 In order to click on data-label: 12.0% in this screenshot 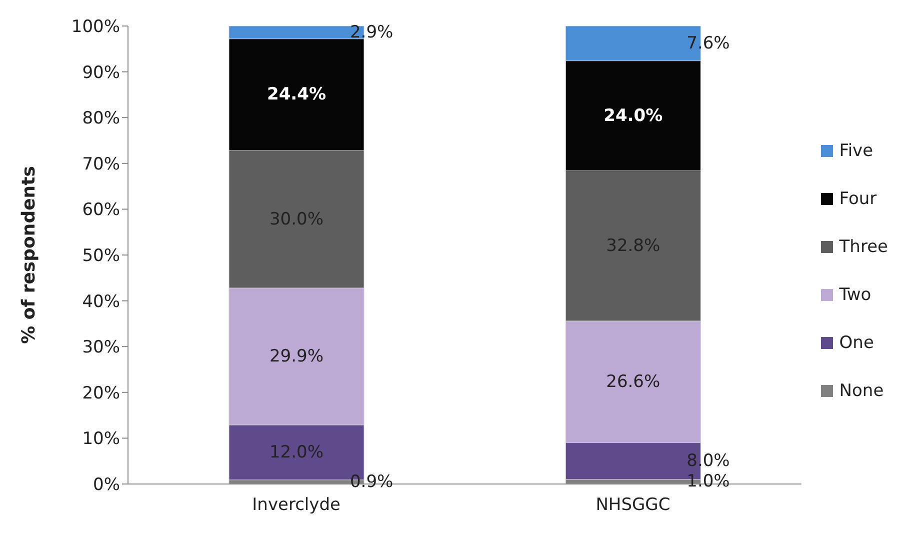, I will do `click(296, 452)`.